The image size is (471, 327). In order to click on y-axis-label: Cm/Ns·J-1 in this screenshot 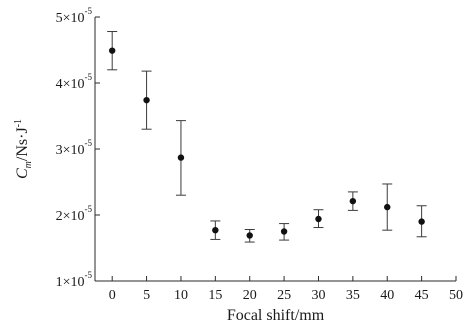, I will do `click(23, 149)`.